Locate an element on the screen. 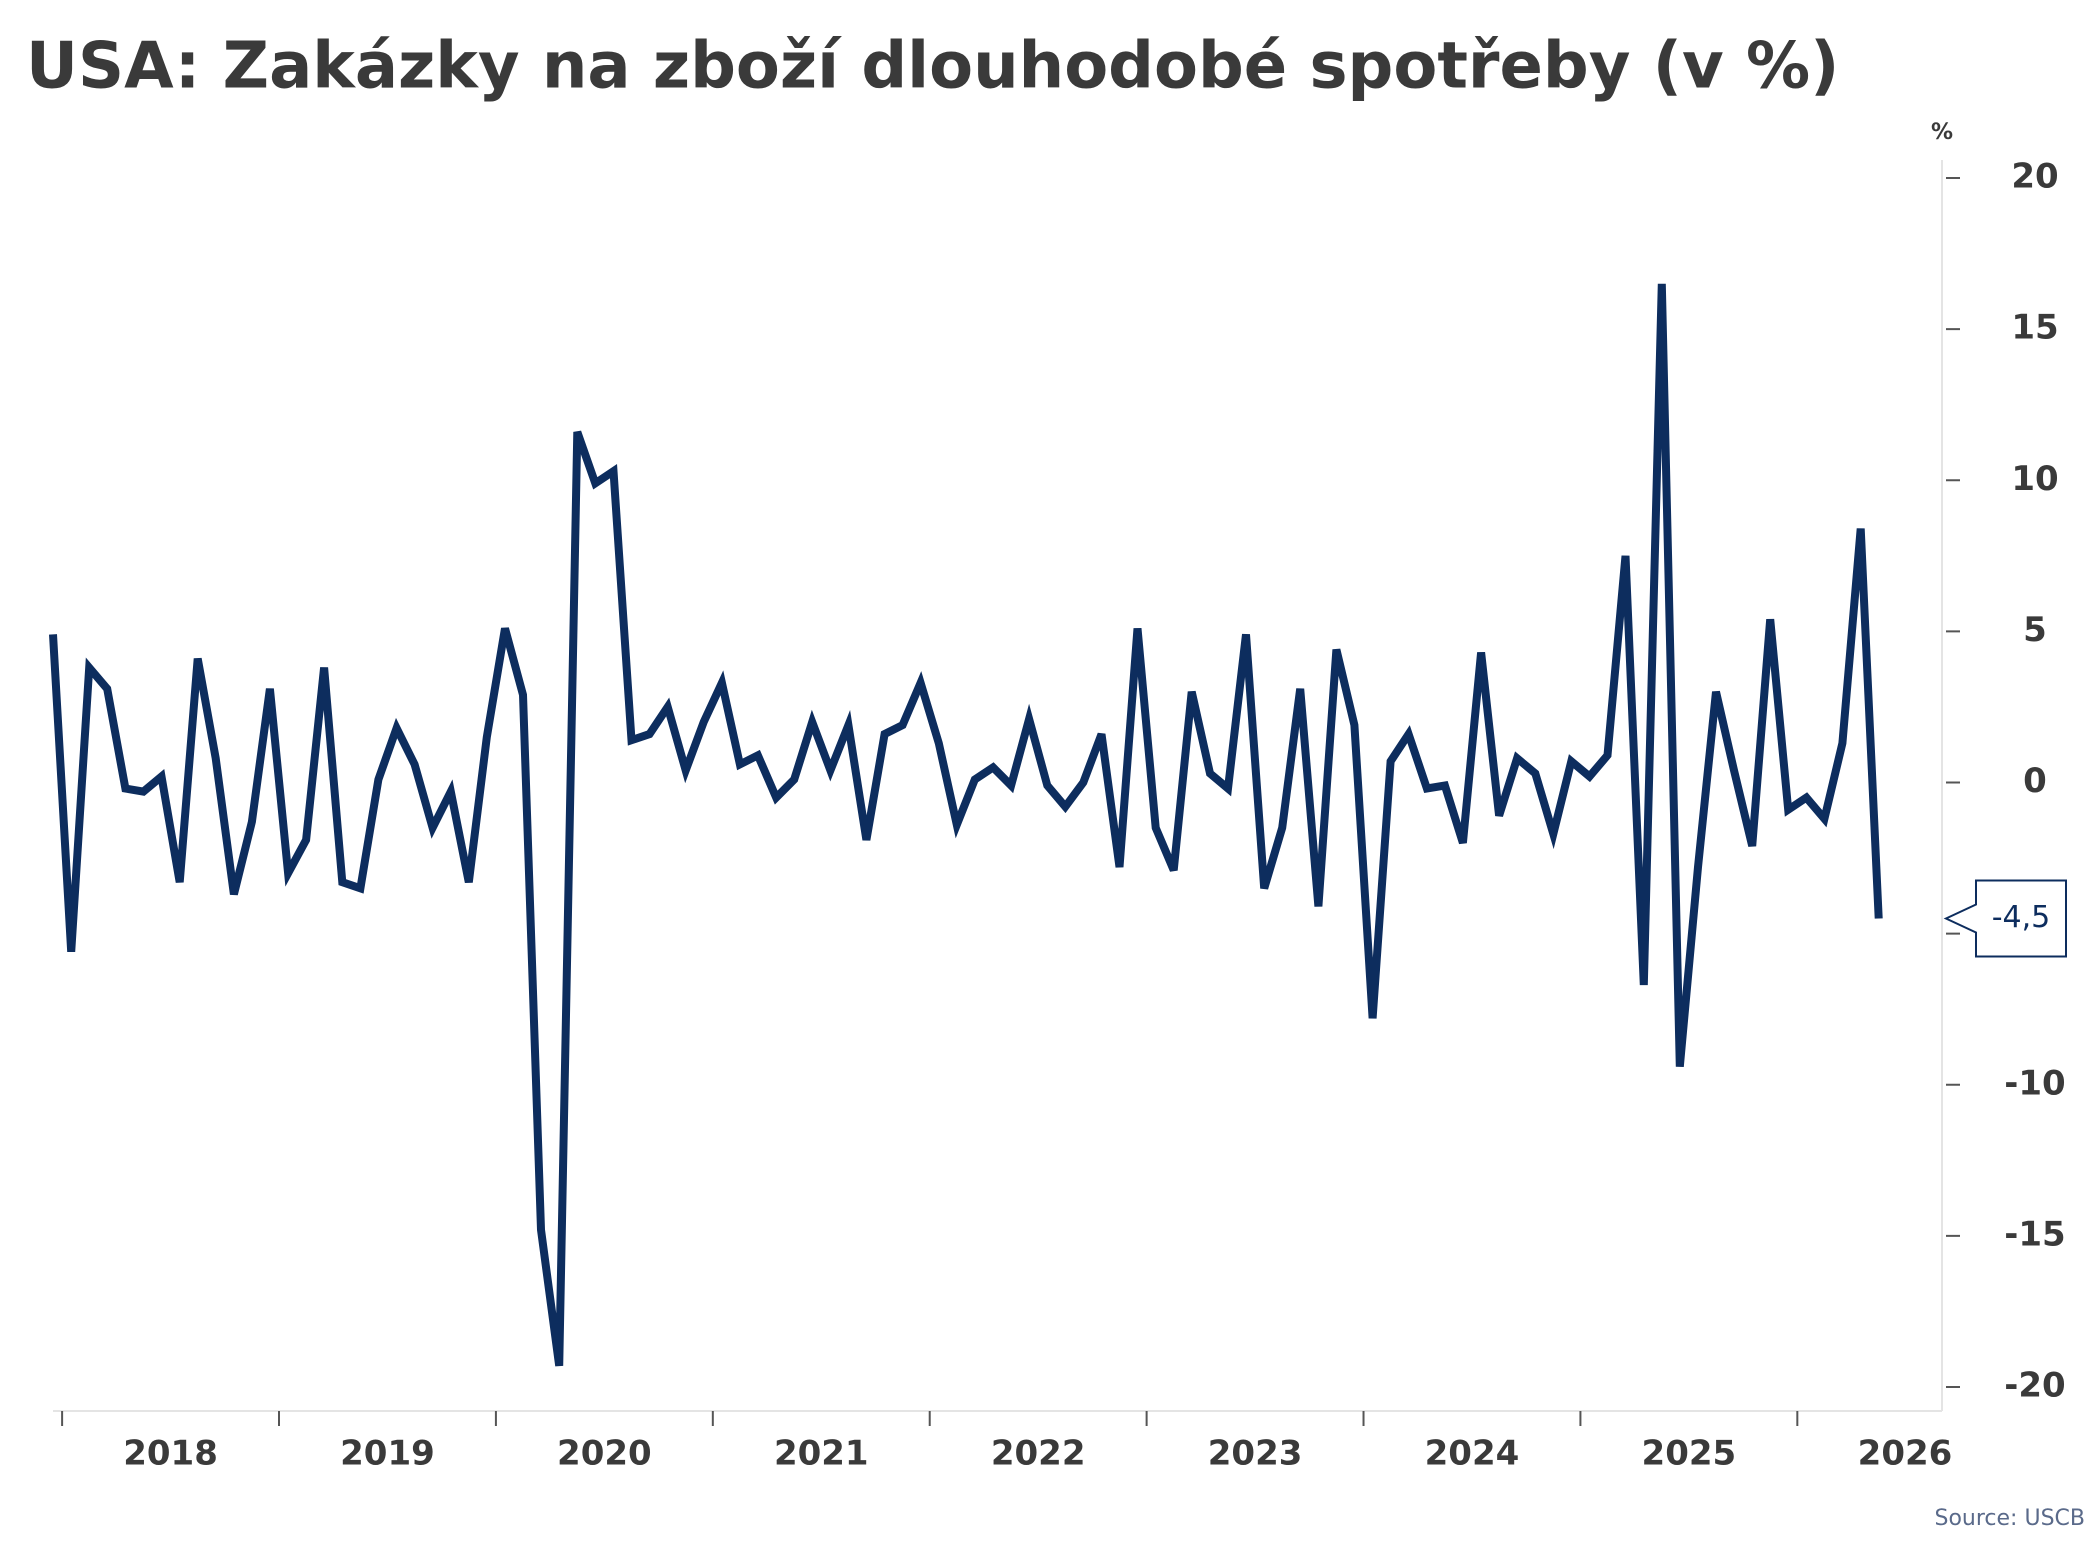 This screenshot has height=1568, width=2093. y-tick-label: 5 is located at coordinates (2035, 630).